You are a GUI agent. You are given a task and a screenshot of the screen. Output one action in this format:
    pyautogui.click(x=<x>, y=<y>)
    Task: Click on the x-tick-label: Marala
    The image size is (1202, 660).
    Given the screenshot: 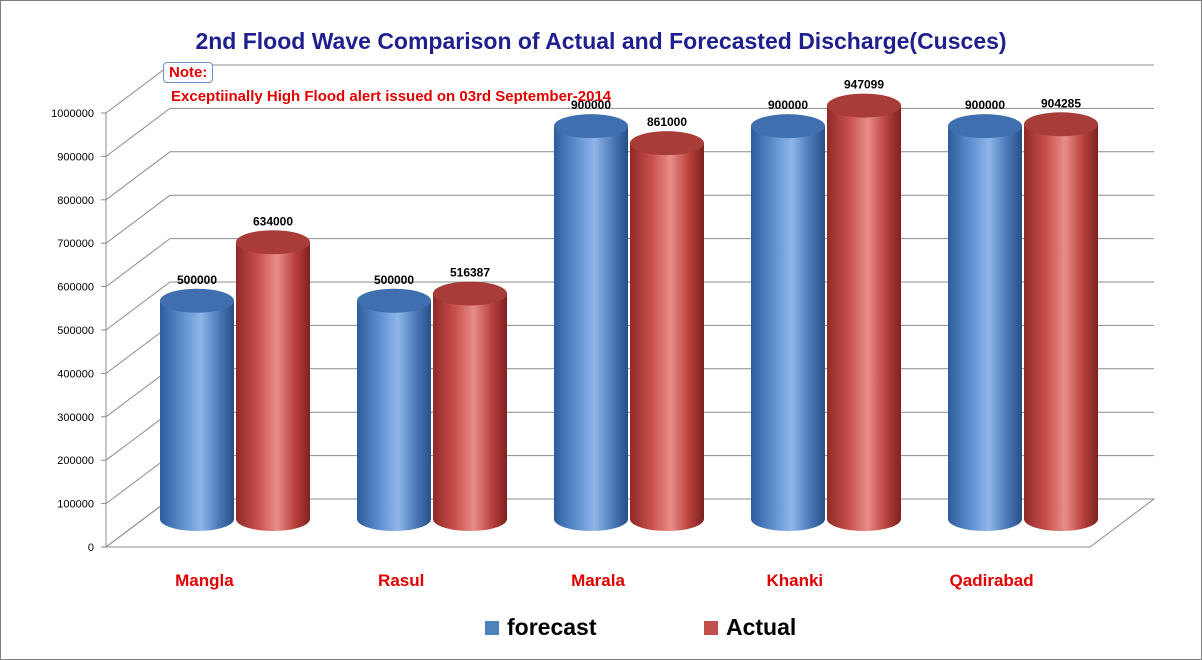 What is the action you would take?
    pyautogui.click(x=598, y=580)
    